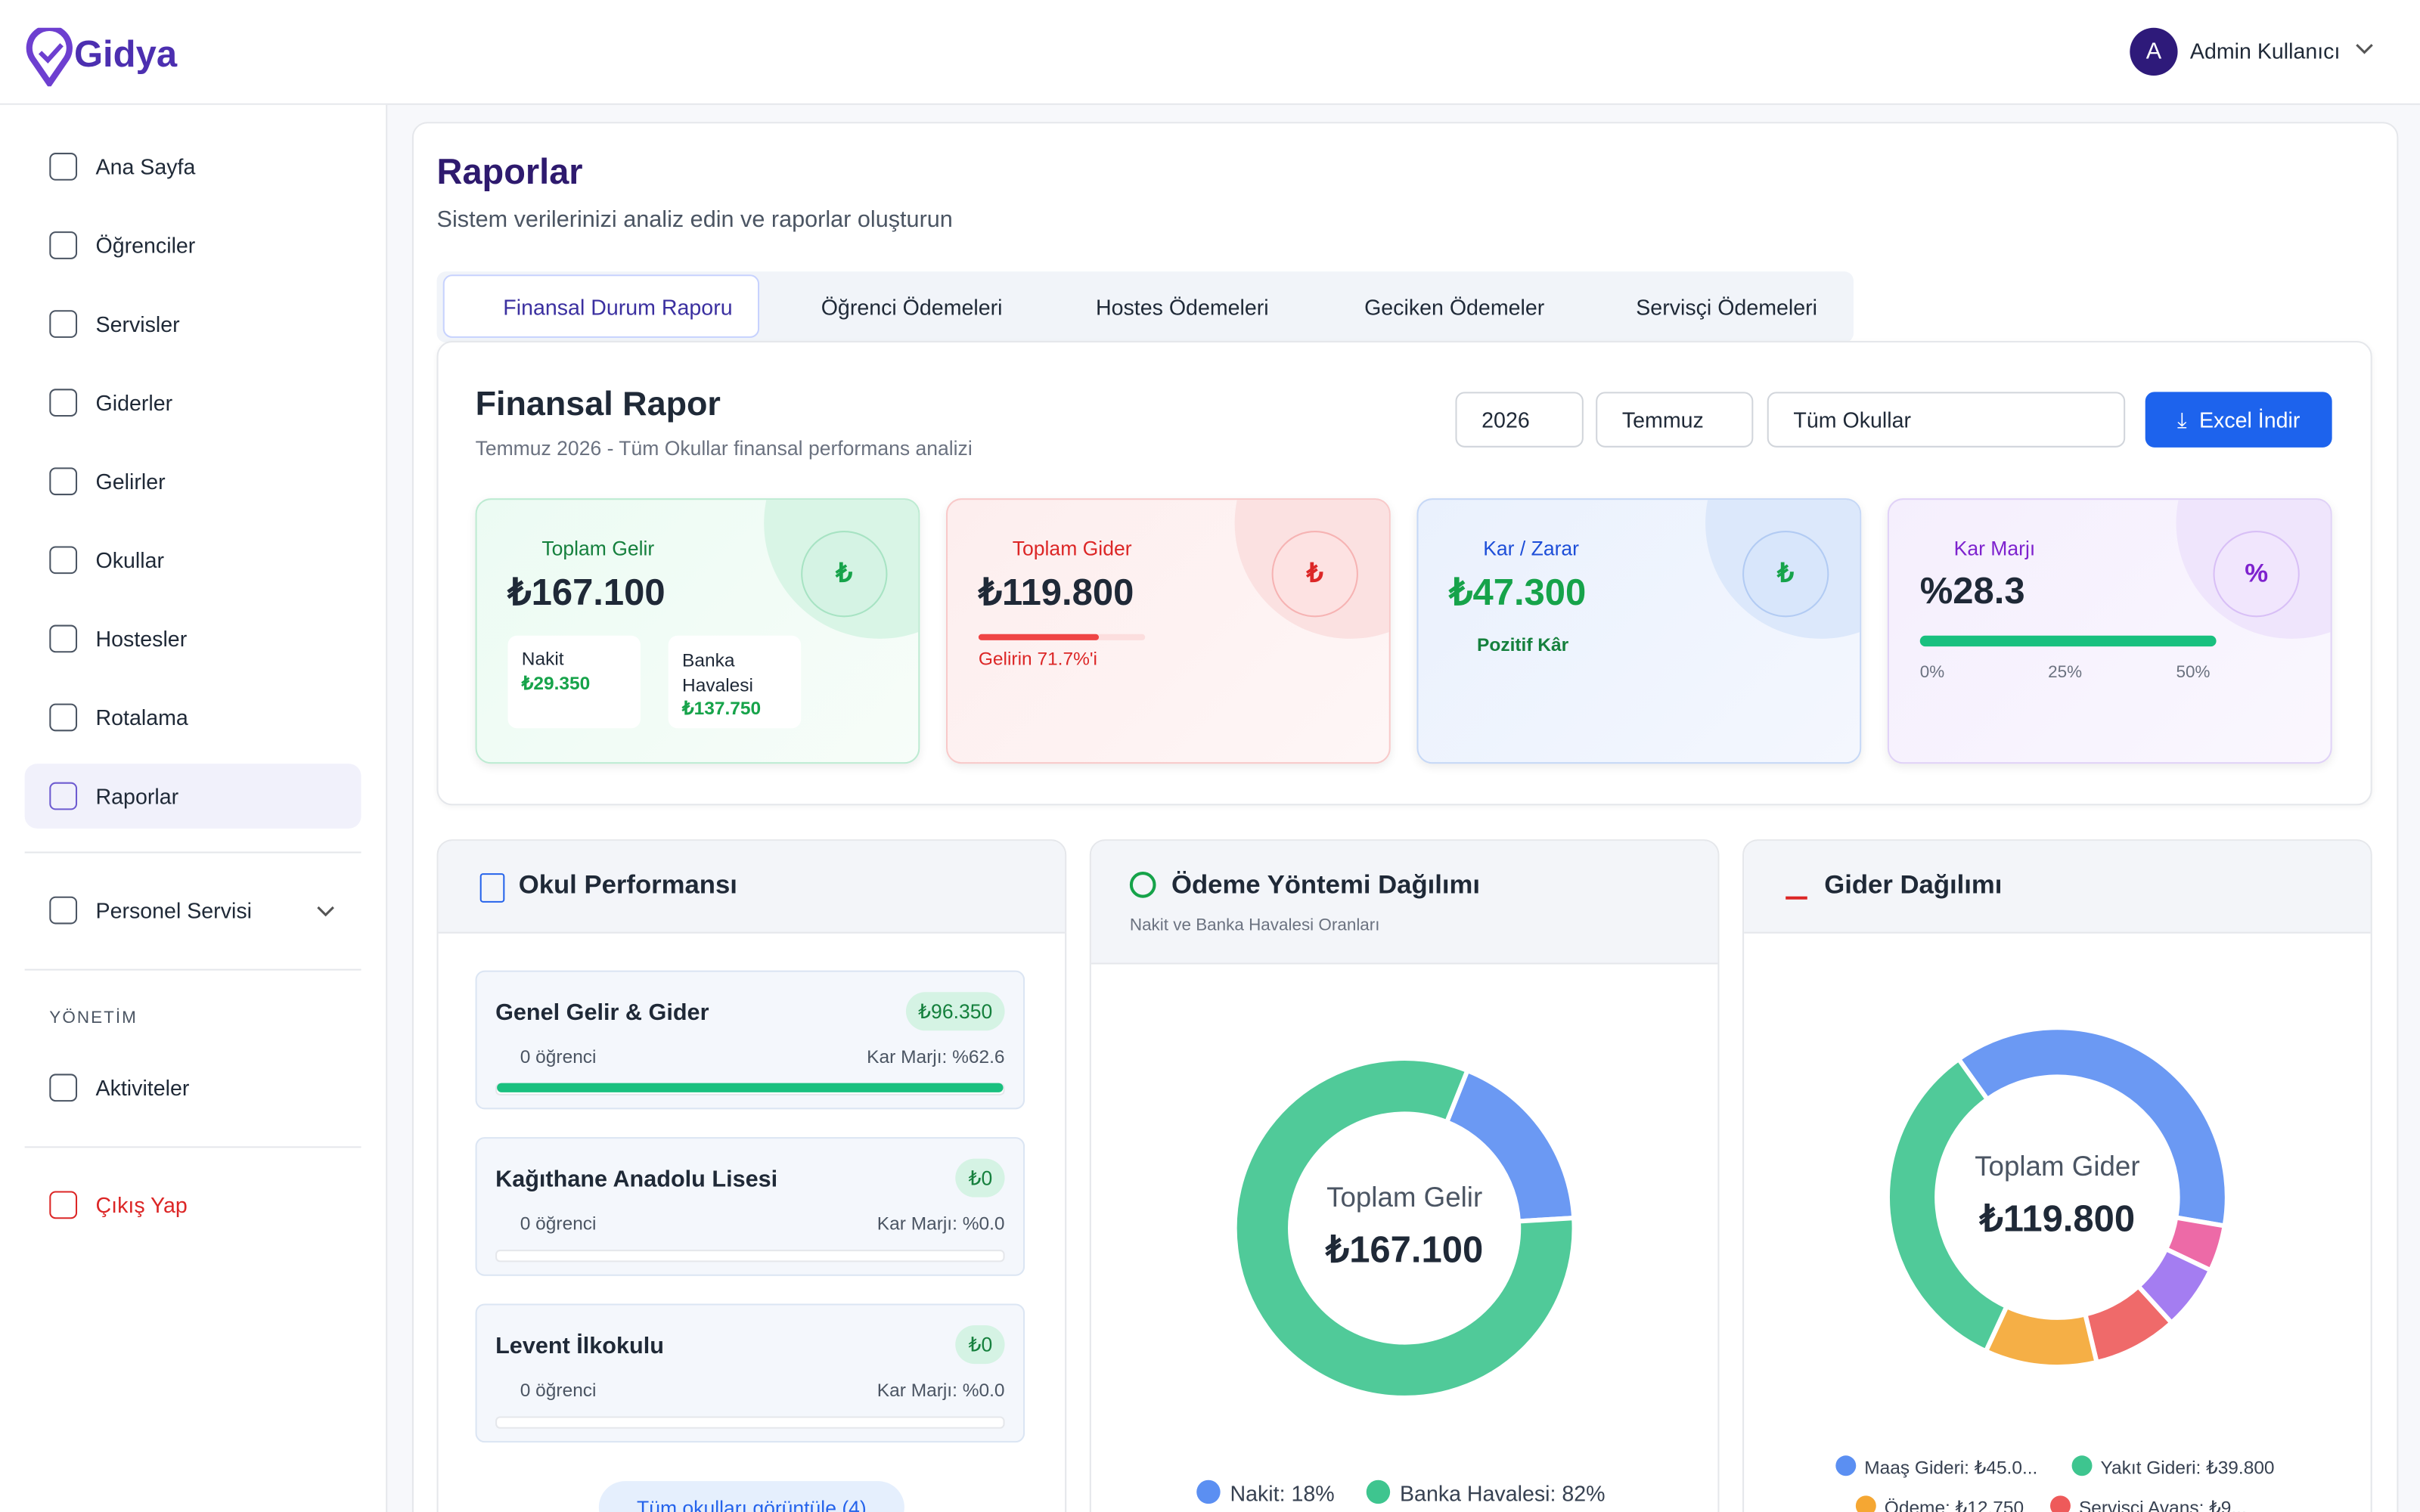  What do you see at coordinates (2265, 52) in the screenshot?
I see `user-name: Admin Kullanıcı` at bounding box center [2265, 52].